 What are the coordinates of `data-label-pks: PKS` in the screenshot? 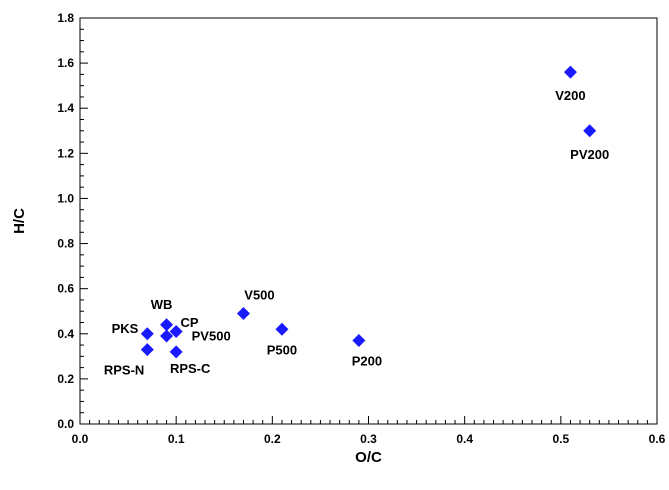 It's located at (125, 328).